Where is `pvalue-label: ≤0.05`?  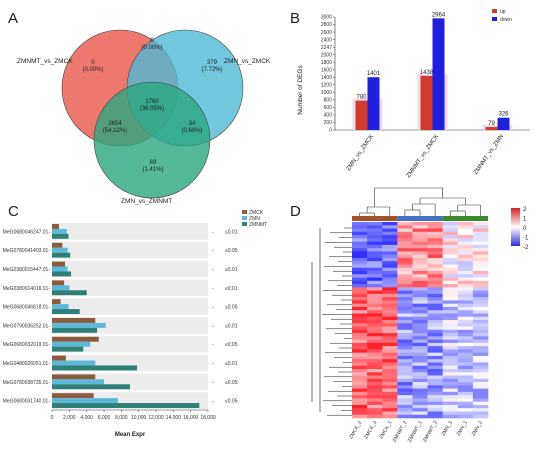
pvalue-label: ≤0.05 is located at coordinates (231, 251).